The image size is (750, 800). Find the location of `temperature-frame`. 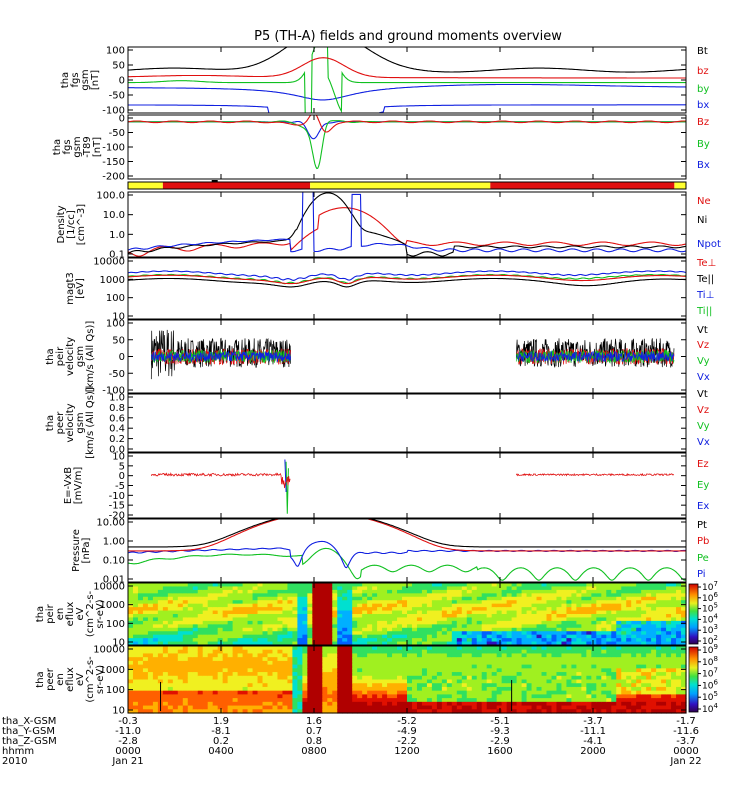

temperature-frame is located at coordinates (407, 288).